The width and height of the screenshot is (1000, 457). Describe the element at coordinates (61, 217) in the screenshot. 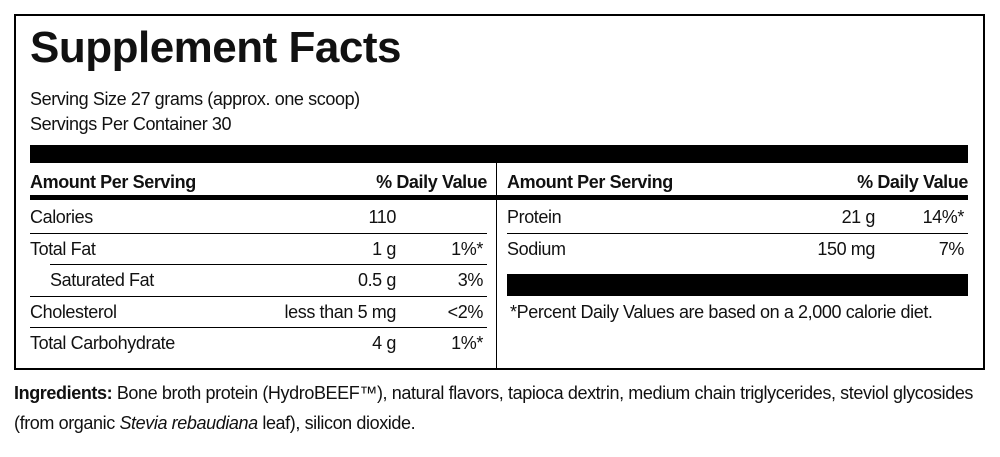

I see `nutrient-name: Calories` at that location.